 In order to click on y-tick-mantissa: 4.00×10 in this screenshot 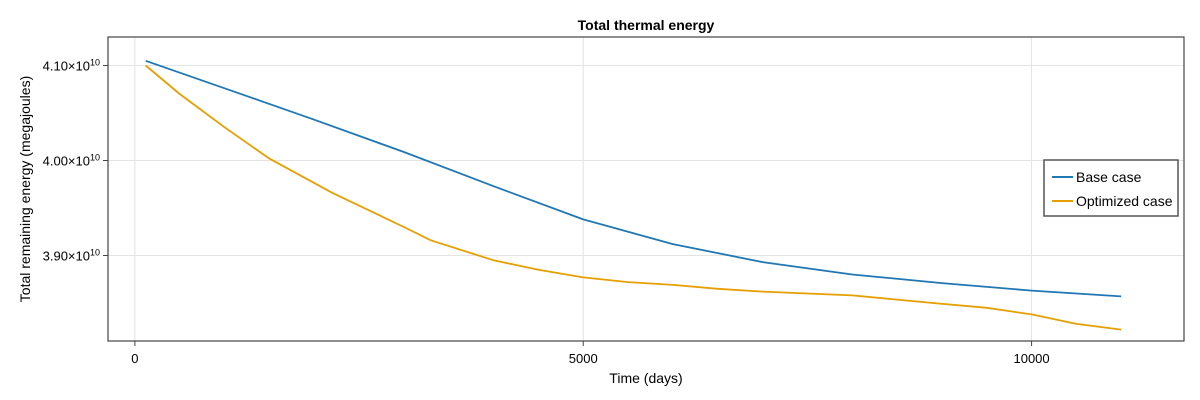, I will do `click(66, 161)`.